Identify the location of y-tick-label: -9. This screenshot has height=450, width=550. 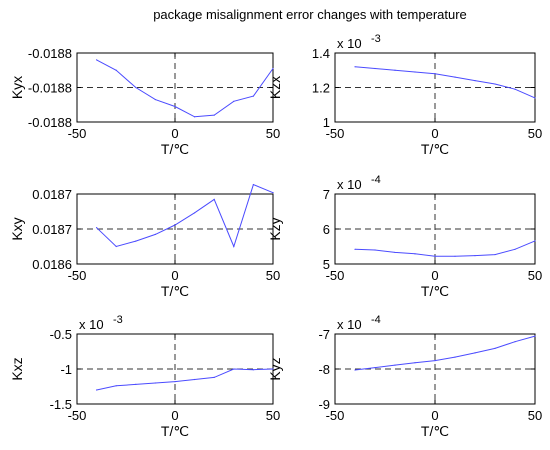
(324, 404).